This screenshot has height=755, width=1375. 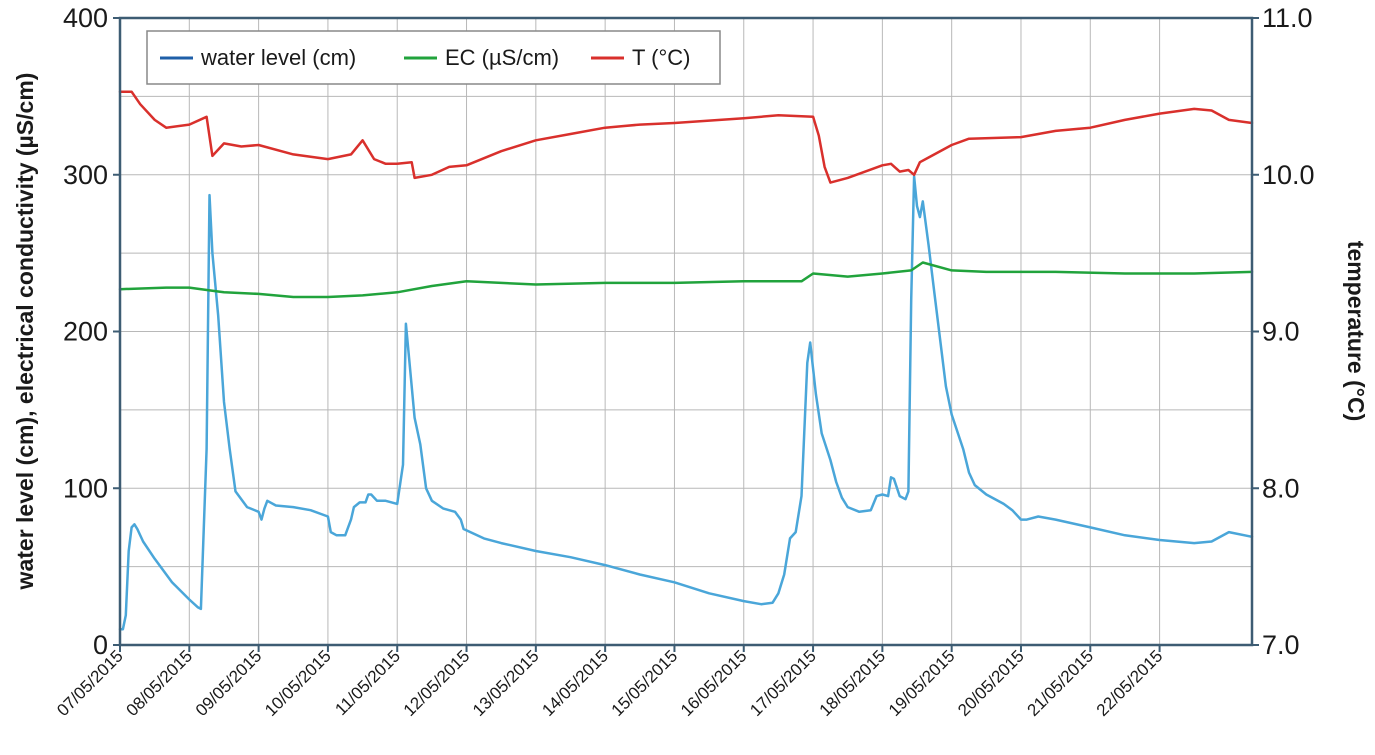 I want to click on series-line-temperature, so click(x=686, y=137).